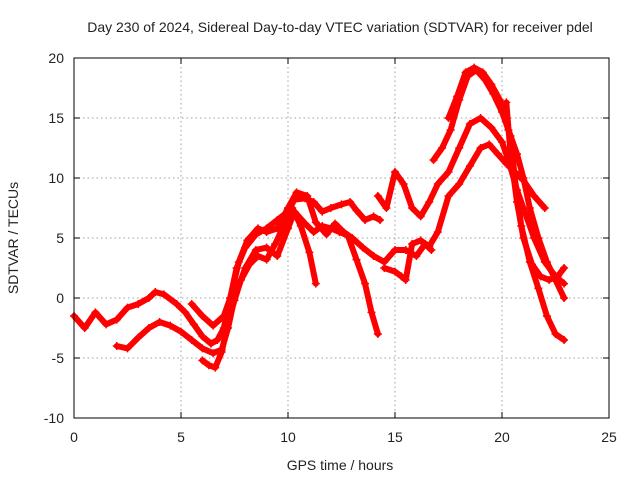 Image resolution: width=640 pixels, height=480 pixels. I want to click on y-tick-label: -5, so click(58, 358).